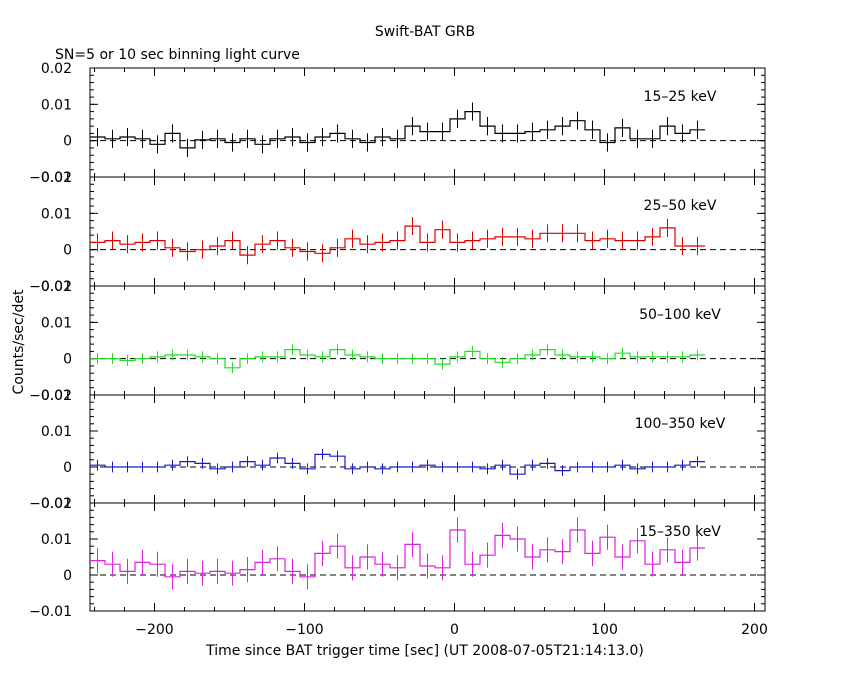 The image size is (850, 680). What do you see at coordinates (154, 630) in the screenshot?
I see `x-tick-label: −200` at bounding box center [154, 630].